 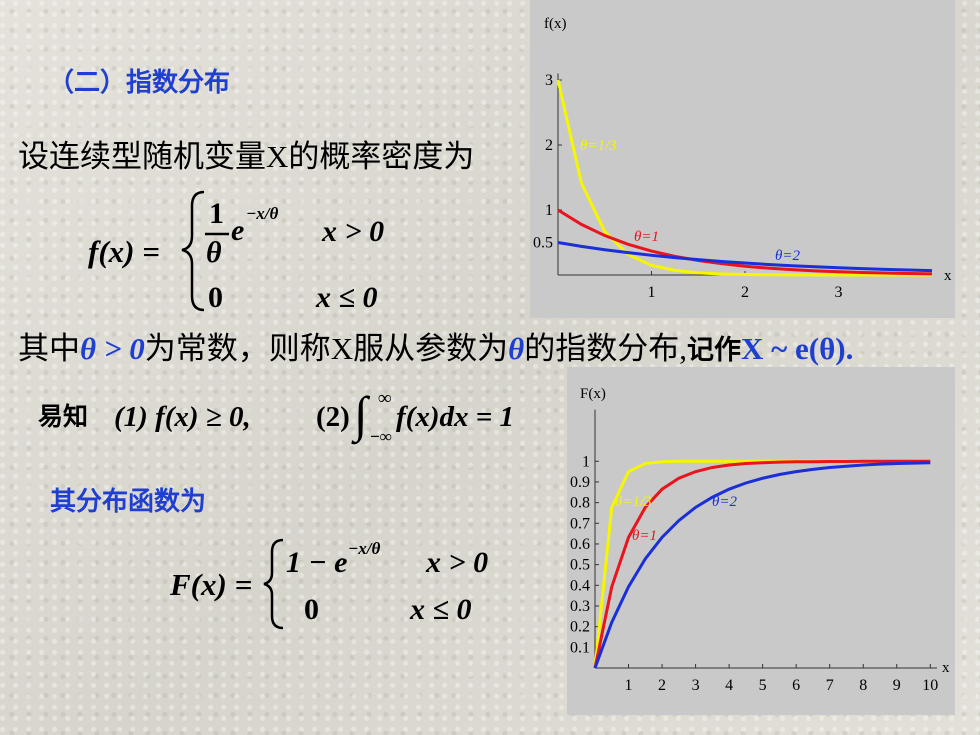 What do you see at coordinates (797, 348) in the screenshot?
I see `notation: X ~ e(θ).` at bounding box center [797, 348].